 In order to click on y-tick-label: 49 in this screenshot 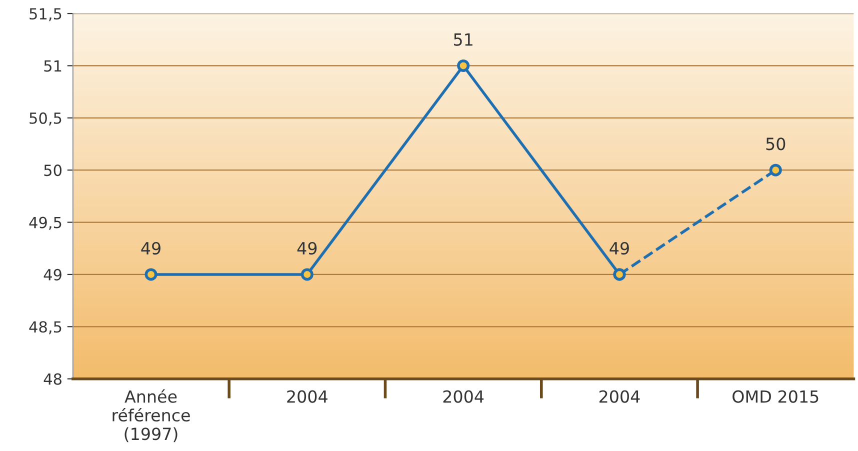, I will do `click(53, 274)`.